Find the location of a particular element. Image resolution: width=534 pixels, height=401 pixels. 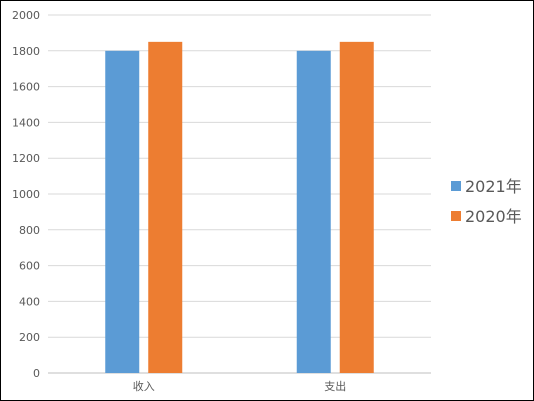

y-tick-label: 600 is located at coordinates (29, 266).